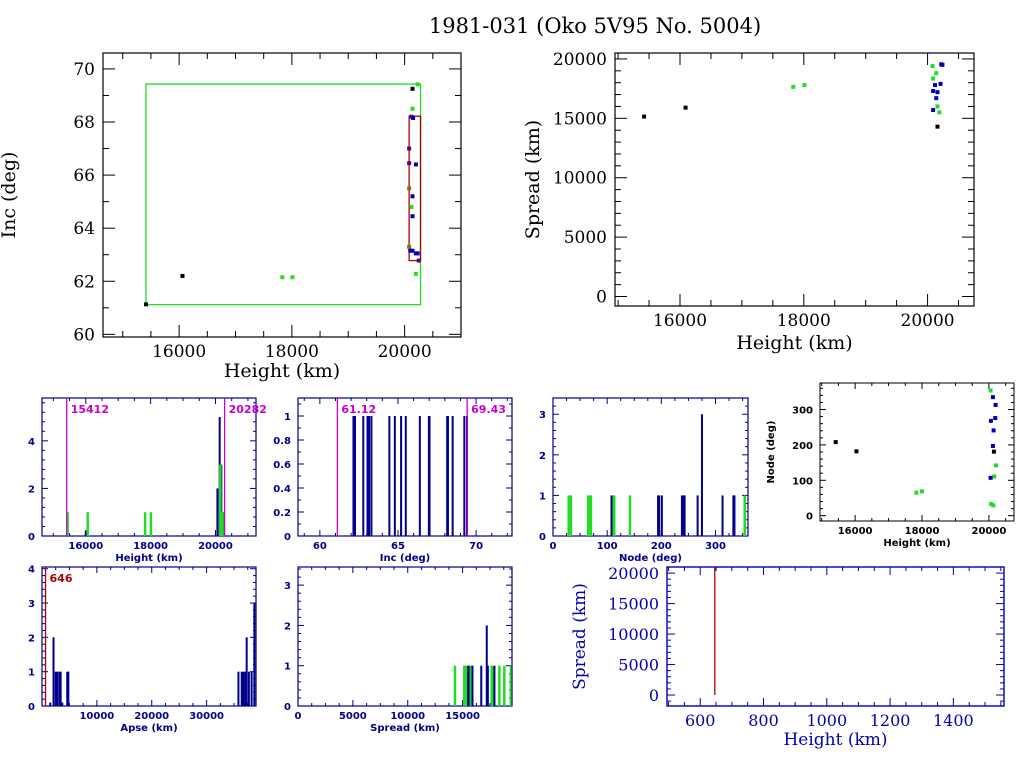  I want to click on range-marker-label: 646, so click(61, 578).